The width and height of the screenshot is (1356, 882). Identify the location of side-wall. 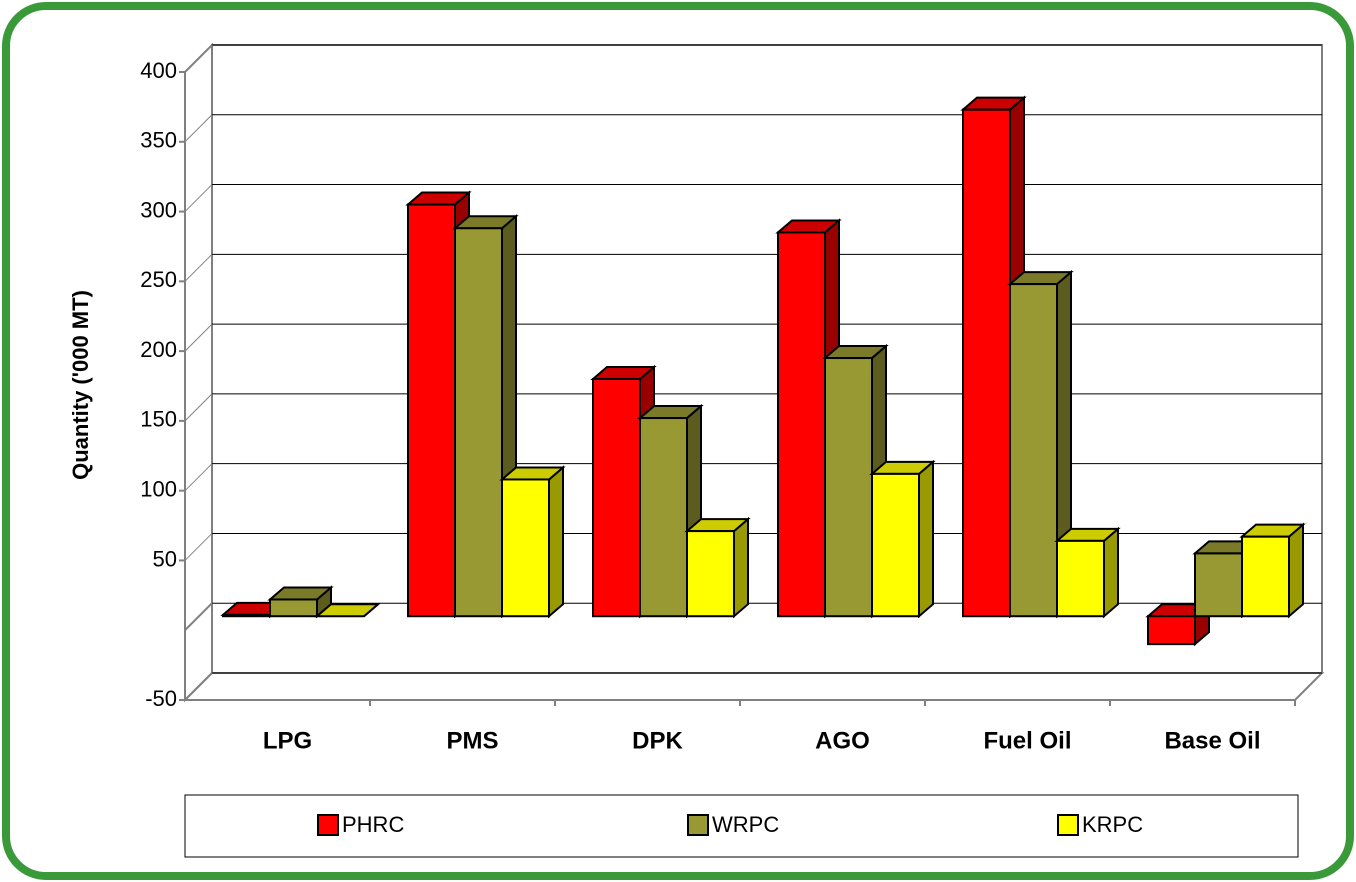
(198, 372).